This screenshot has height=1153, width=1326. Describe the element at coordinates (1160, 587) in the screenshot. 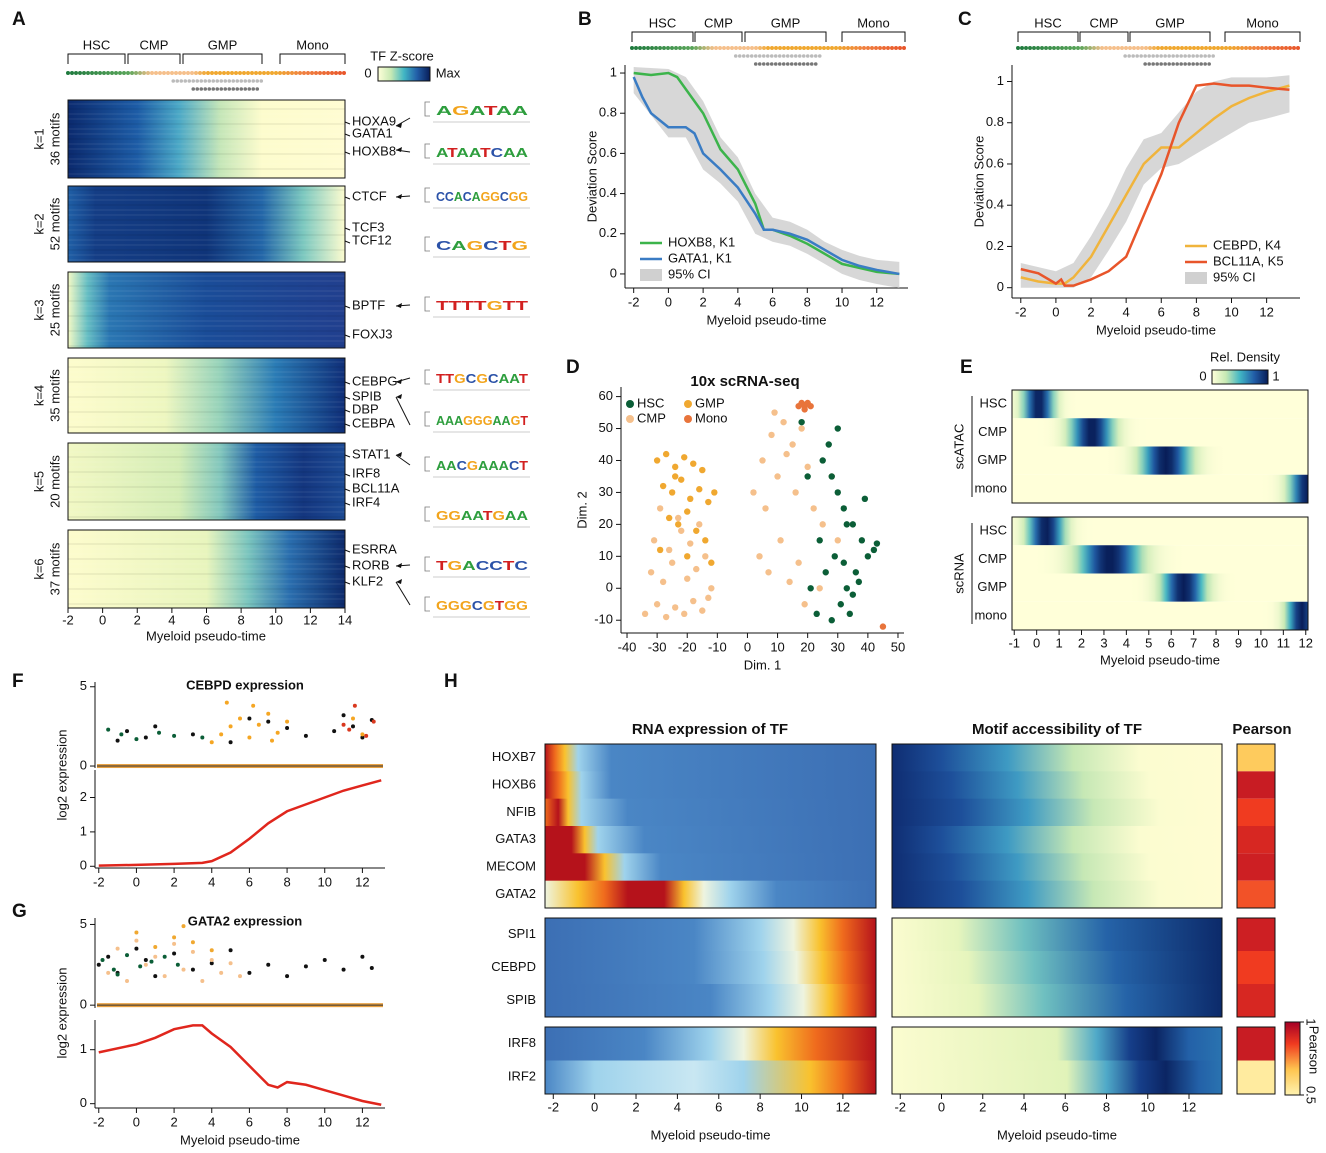

I see `density-row` at that location.